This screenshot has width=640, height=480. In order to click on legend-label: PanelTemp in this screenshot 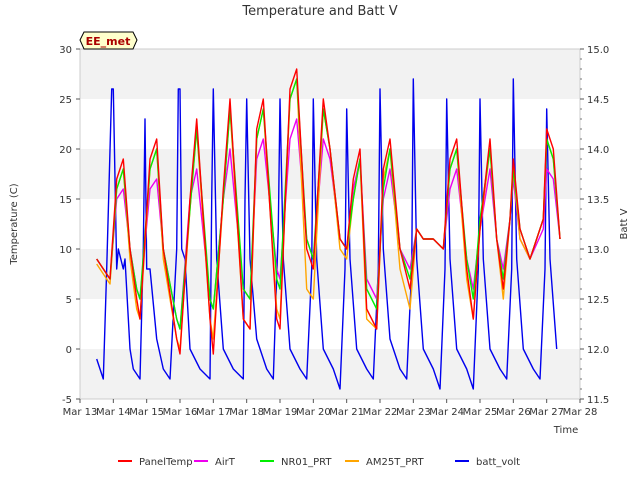, I will do `click(166, 462)`.